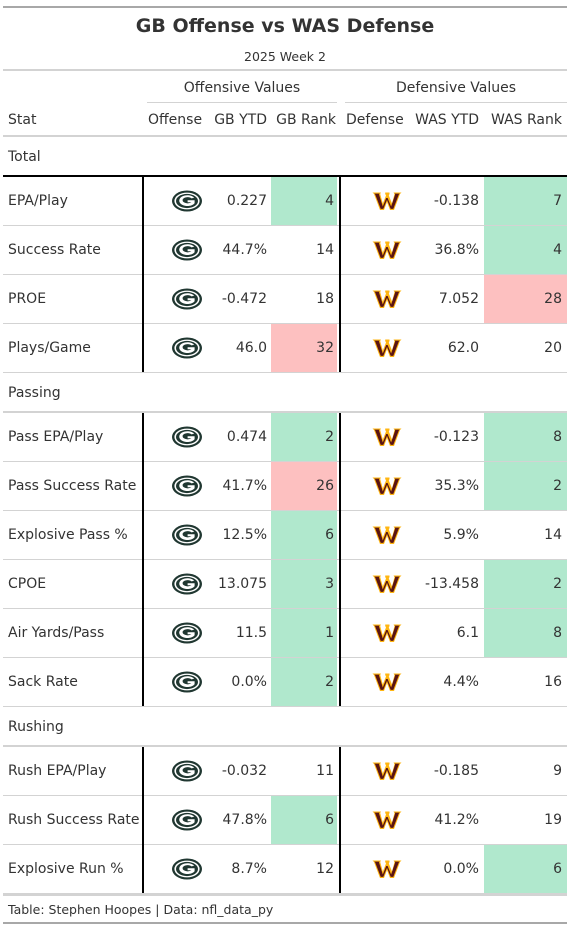  Describe the element at coordinates (249, 869) in the screenshot. I see `gb-ytd-value: 8.7%` at that location.